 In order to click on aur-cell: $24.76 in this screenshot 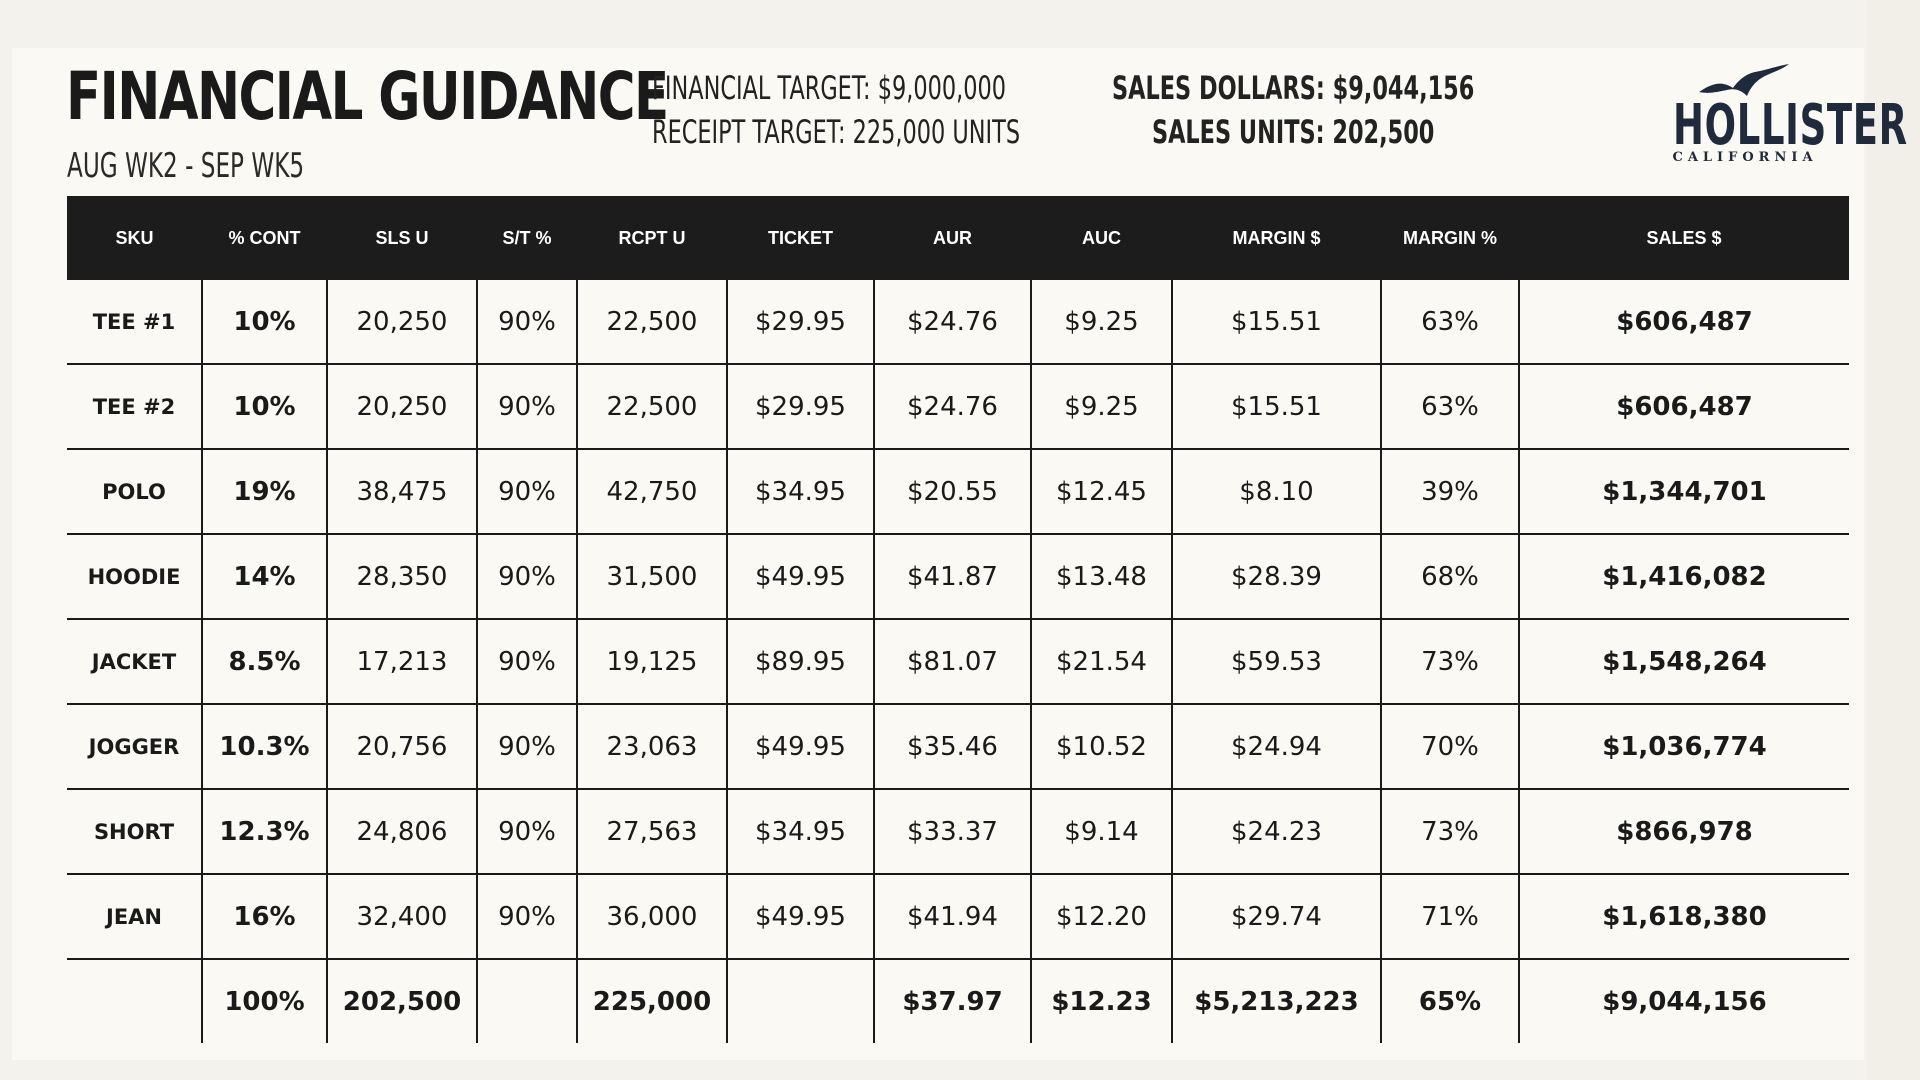, I will do `click(952, 322)`.